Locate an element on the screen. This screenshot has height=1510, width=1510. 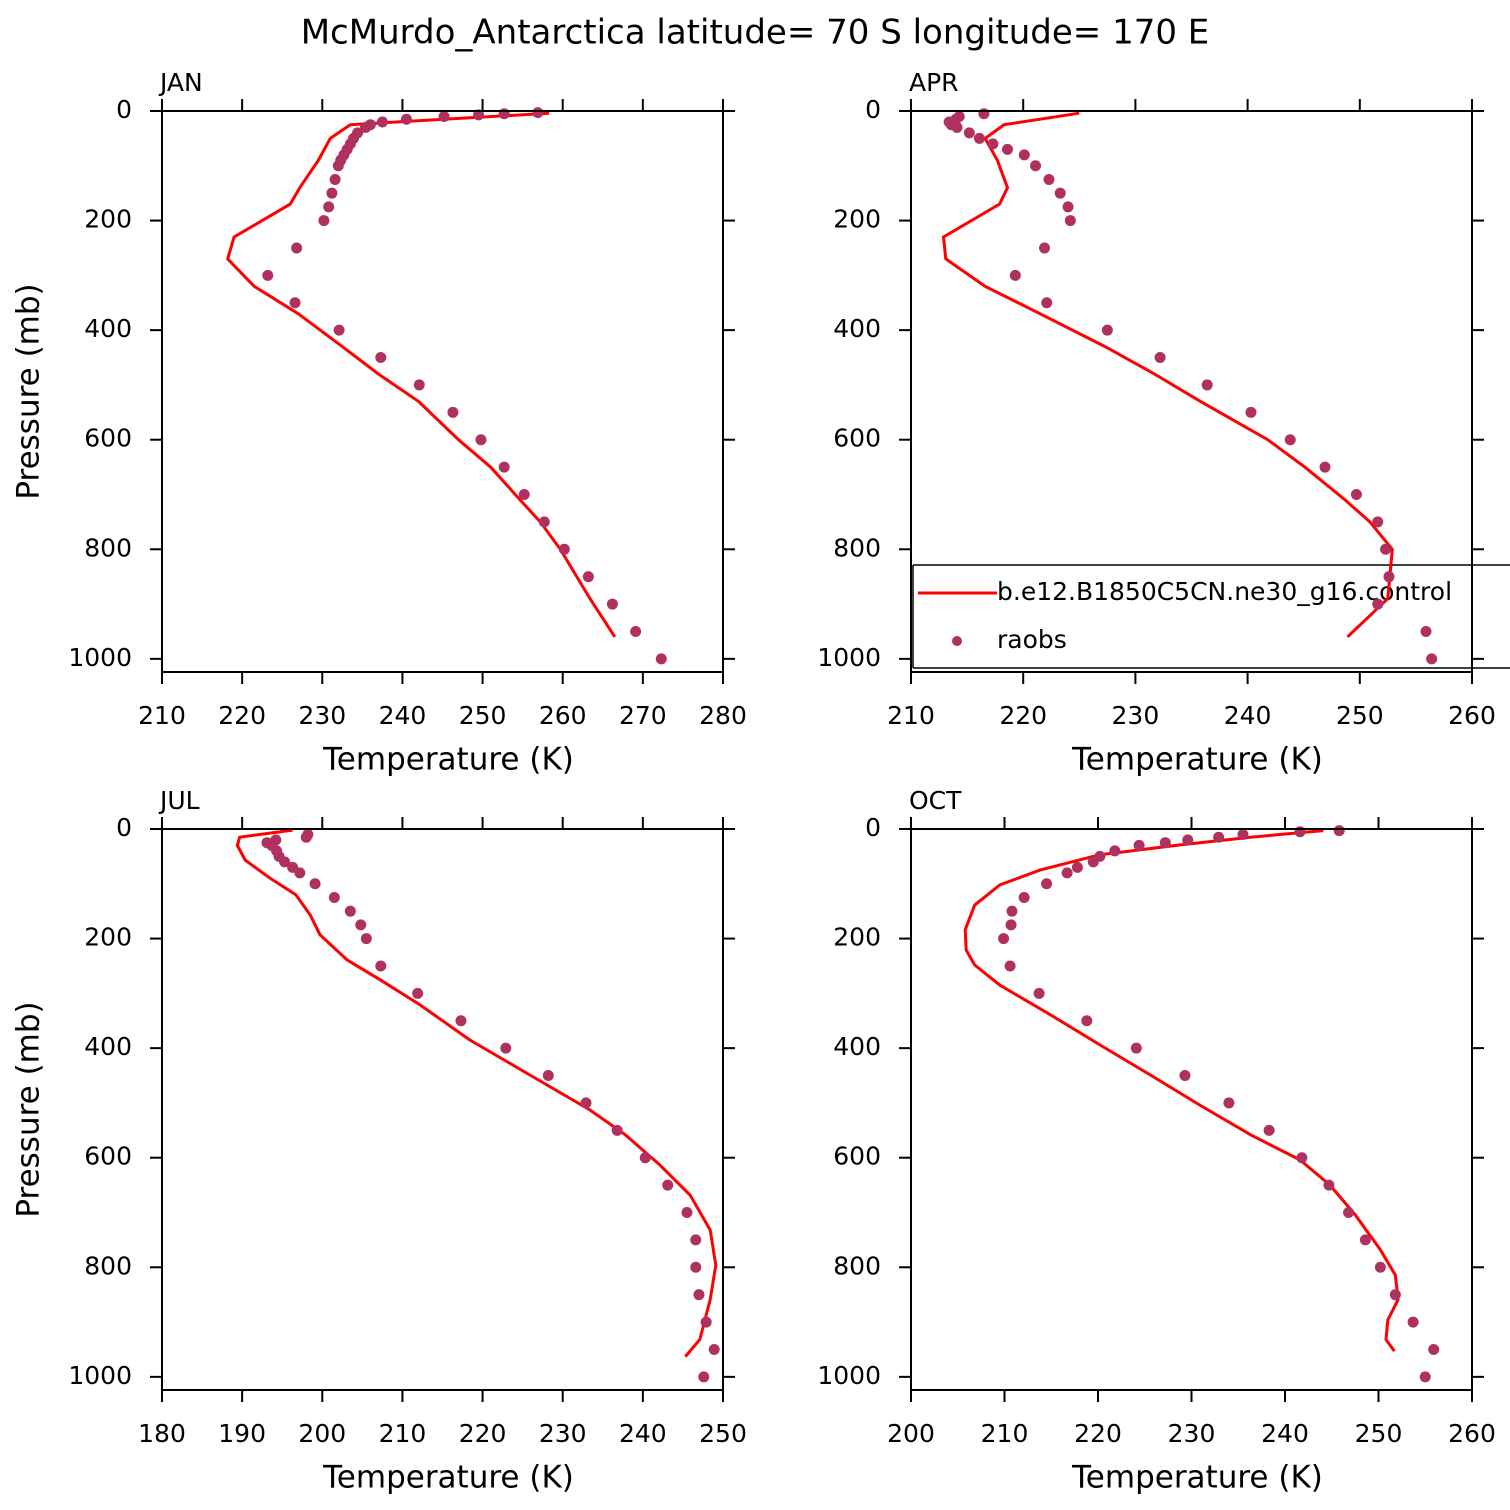
y-axis-label: Pressure (mb) is located at coordinates (29, 1109).